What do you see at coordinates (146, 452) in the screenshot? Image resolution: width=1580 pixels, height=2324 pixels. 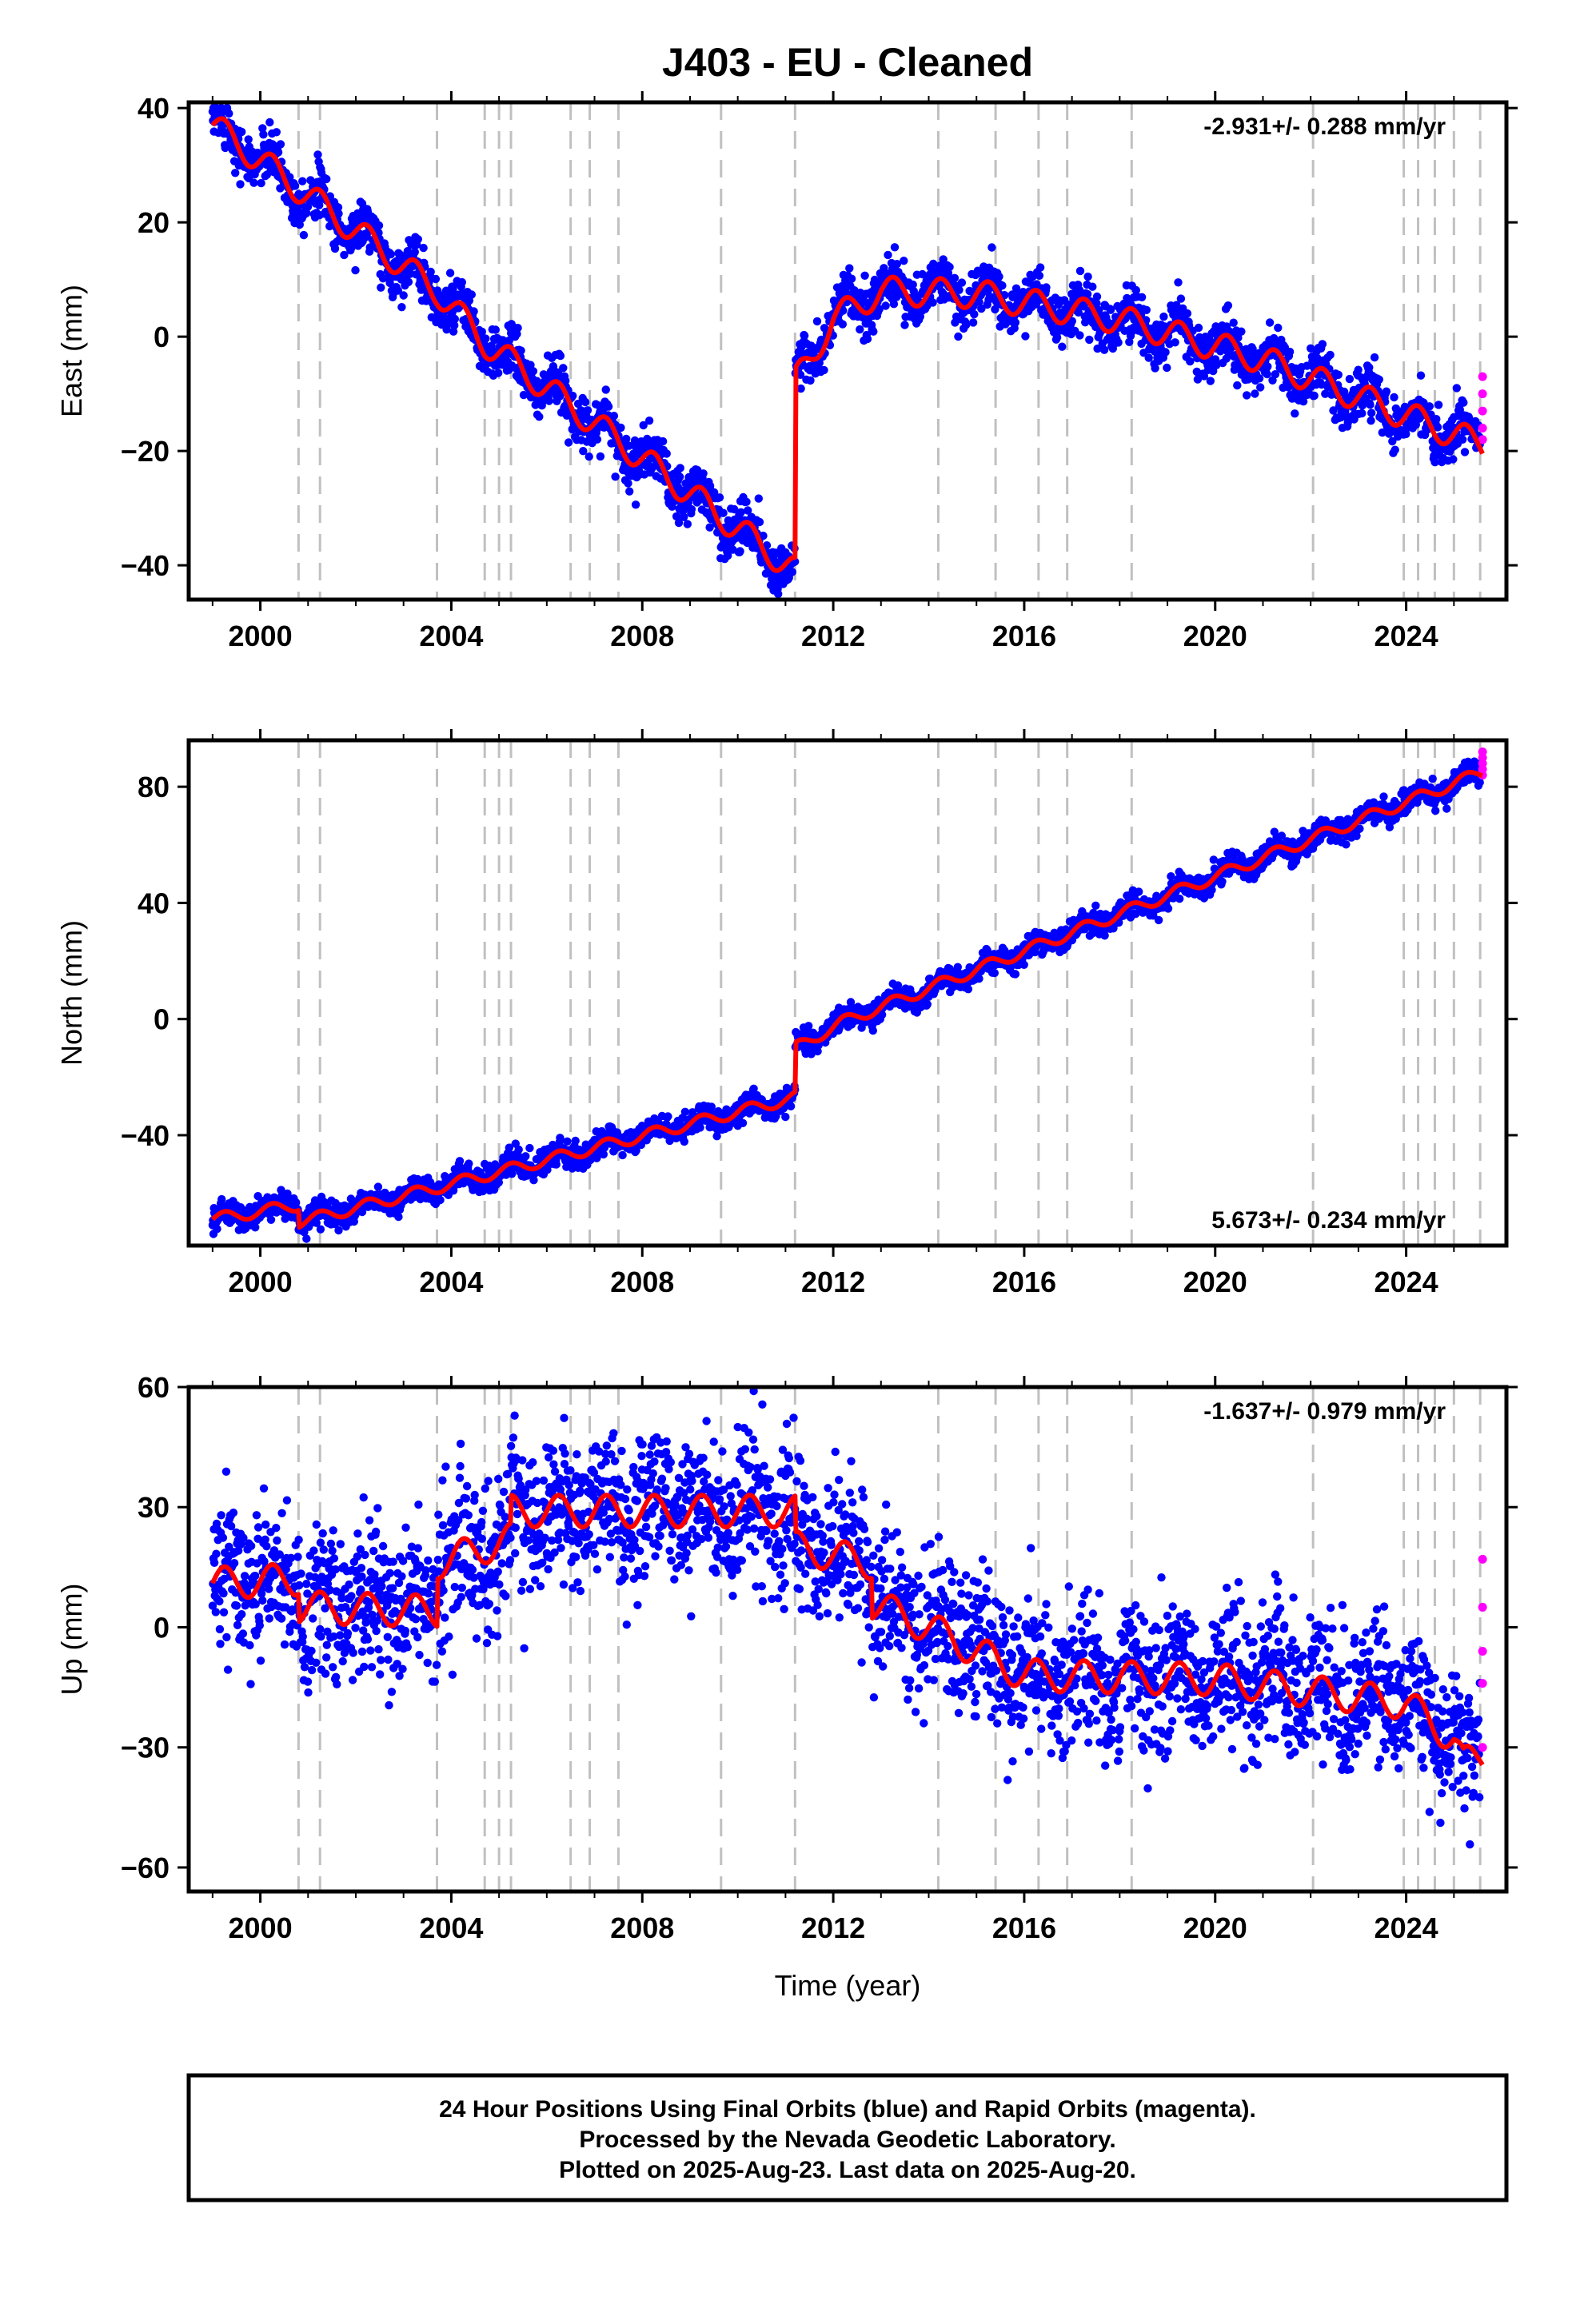 I see `y-tick-label: −20` at bounding box center [146, 452].